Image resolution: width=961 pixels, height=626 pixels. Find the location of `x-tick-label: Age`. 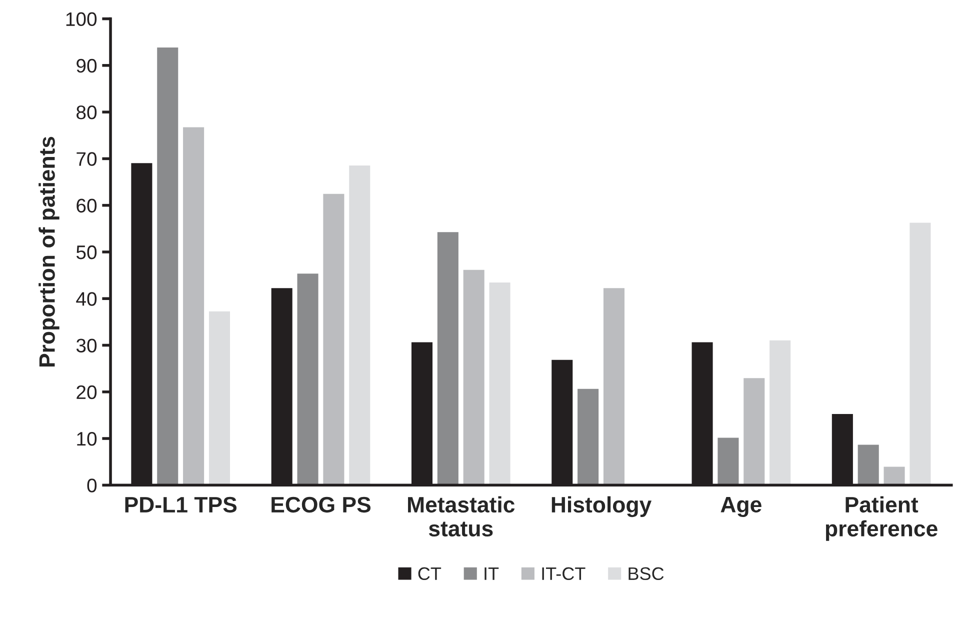

x-tick-label: Age is located at coordinates (741, 506).